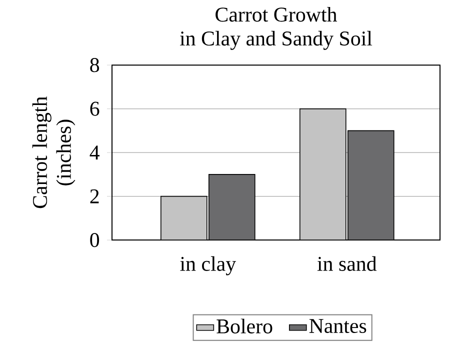 Image resolution: width=456 pixels, height=361 pixels. I want to click on y-tick-label: 2, so click(94, 196).